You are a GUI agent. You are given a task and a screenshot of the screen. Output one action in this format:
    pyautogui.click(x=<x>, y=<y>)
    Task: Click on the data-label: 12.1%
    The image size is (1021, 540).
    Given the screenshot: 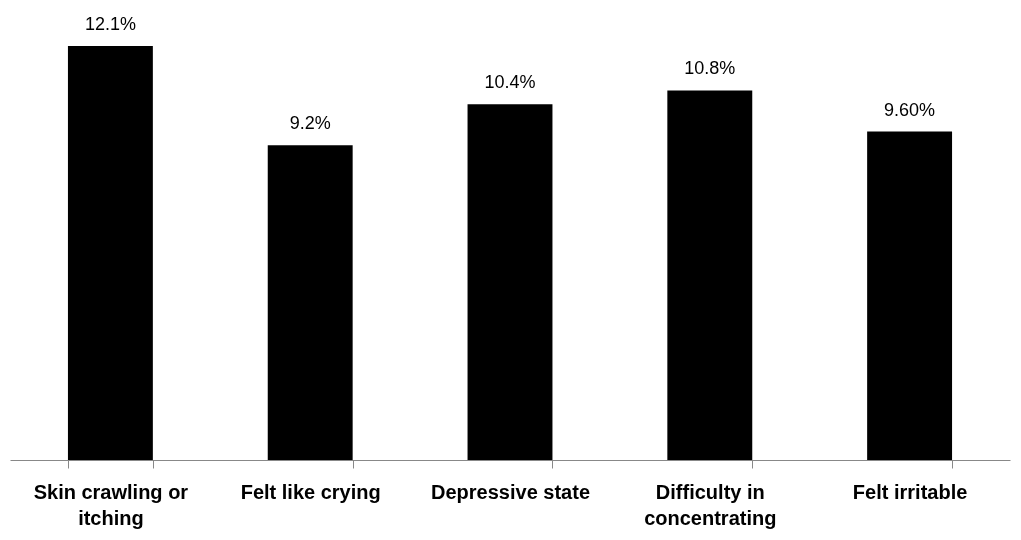 What is the action you would take?
    pyautogui.click(x=110, y=24)
    